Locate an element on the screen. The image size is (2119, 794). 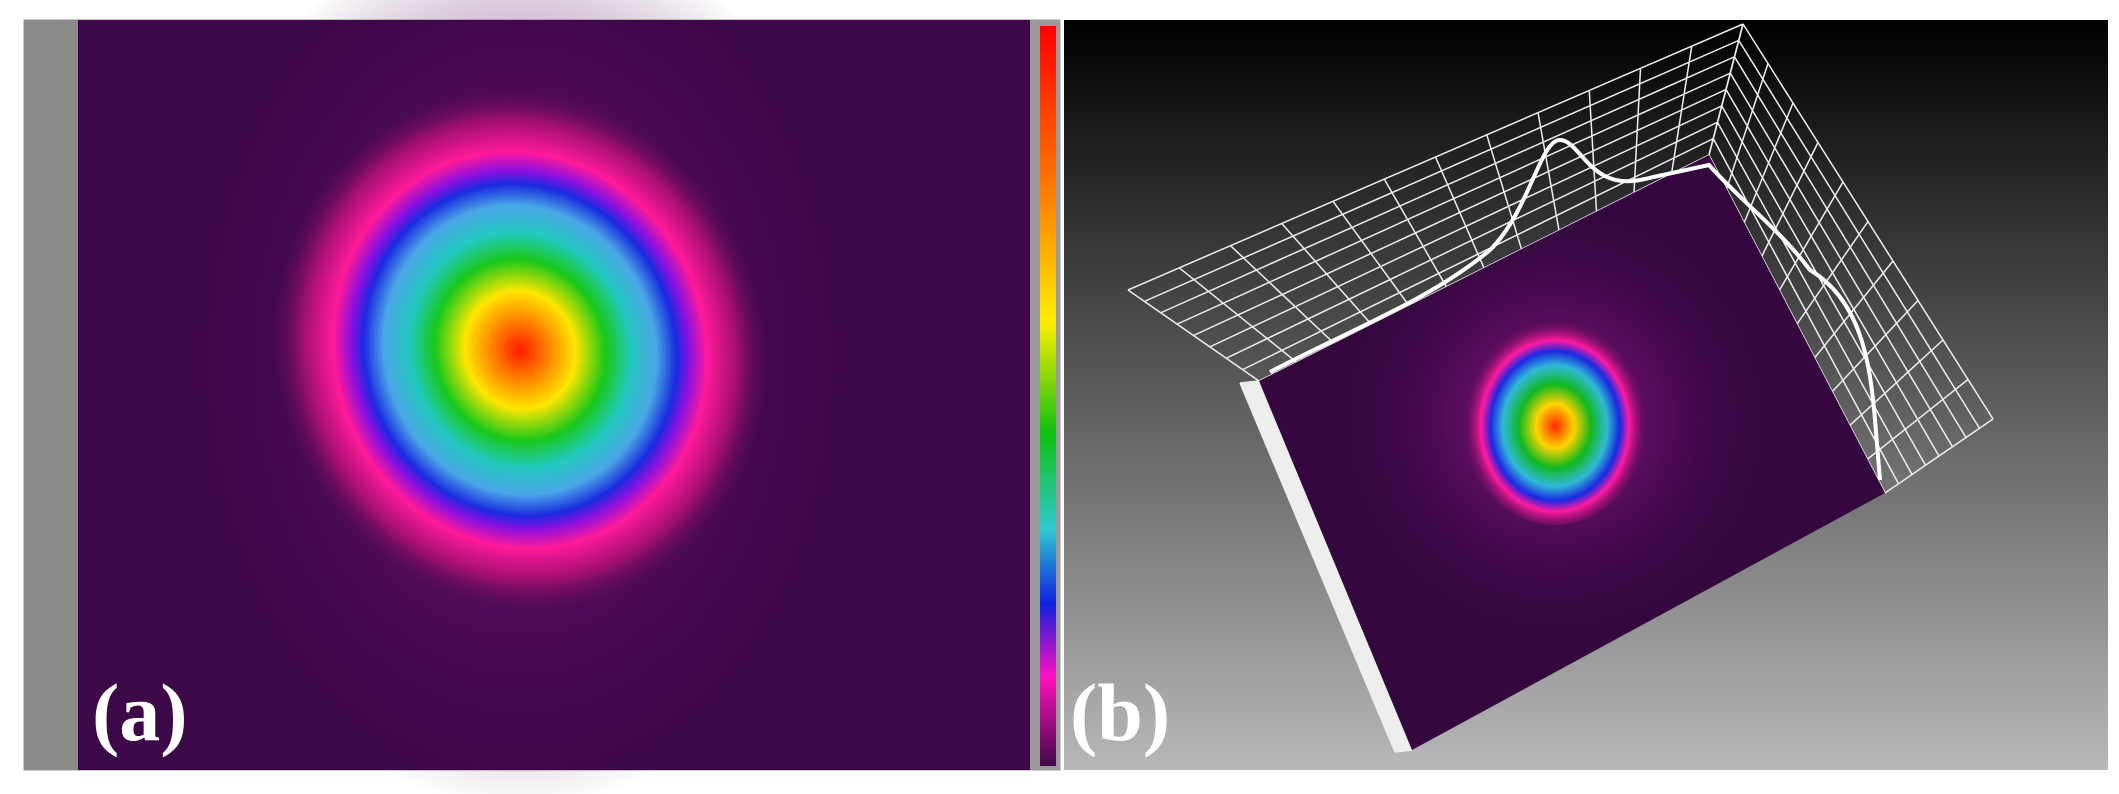
plane-beam is located at coordinates (1555, 420).